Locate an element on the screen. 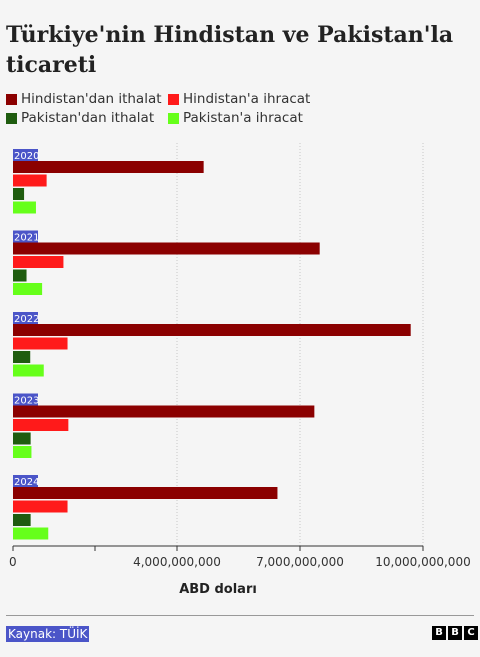 This screenshot has height=657, width=480. legend-label: Pakistan'dan ithalat is located at coordinates (88, 118).